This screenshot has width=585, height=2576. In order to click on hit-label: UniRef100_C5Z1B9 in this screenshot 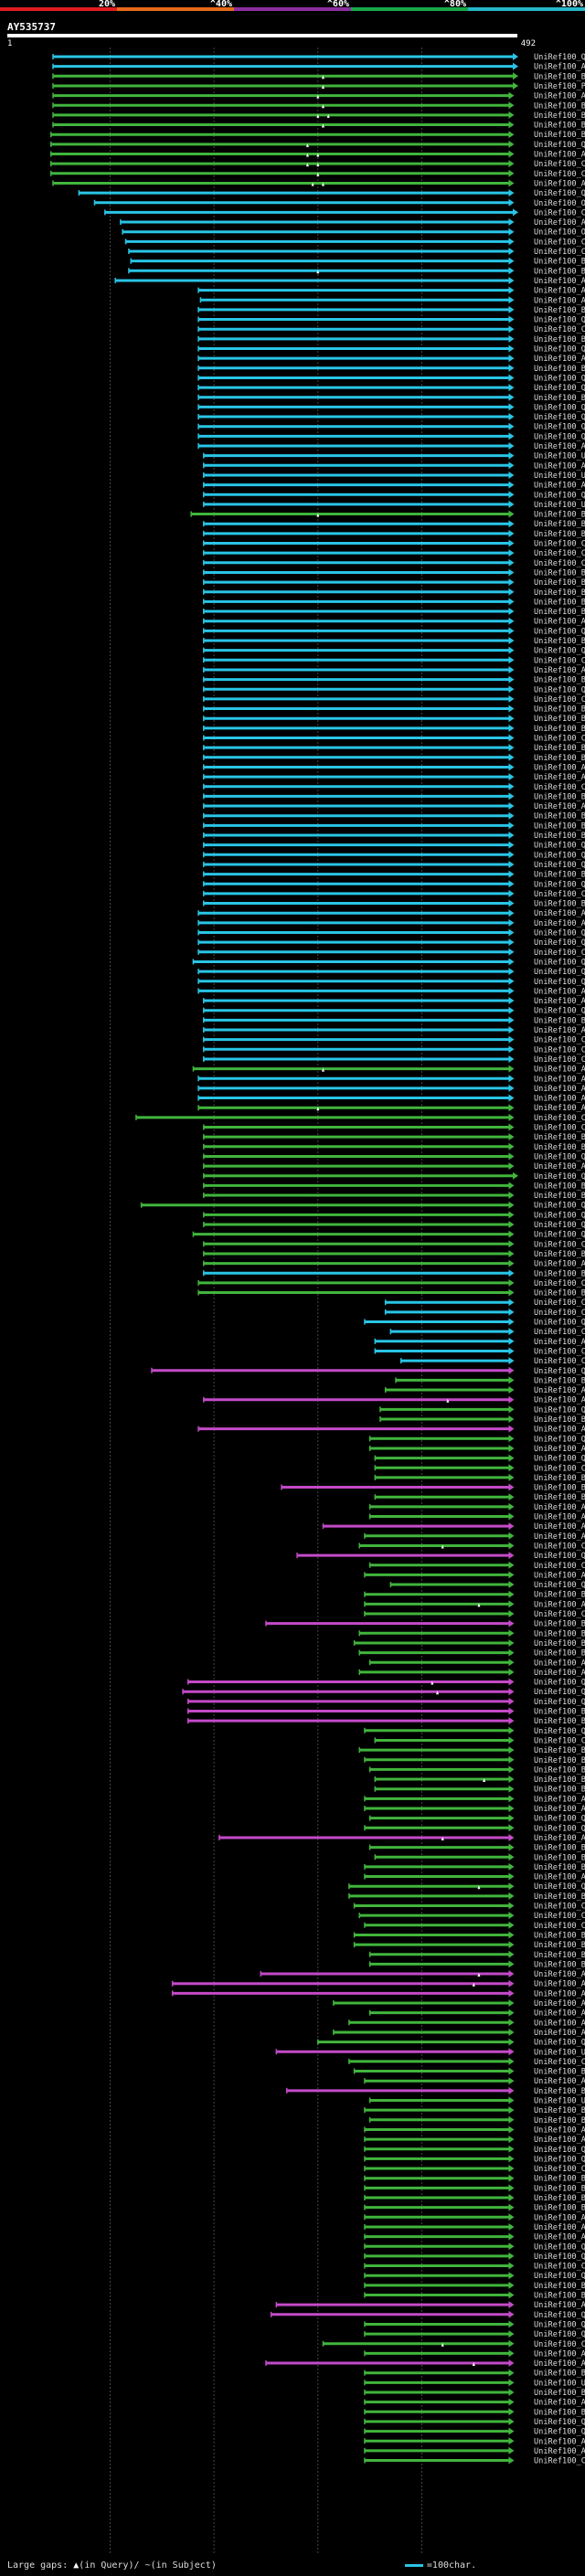, I will do `click(560, 164)`.